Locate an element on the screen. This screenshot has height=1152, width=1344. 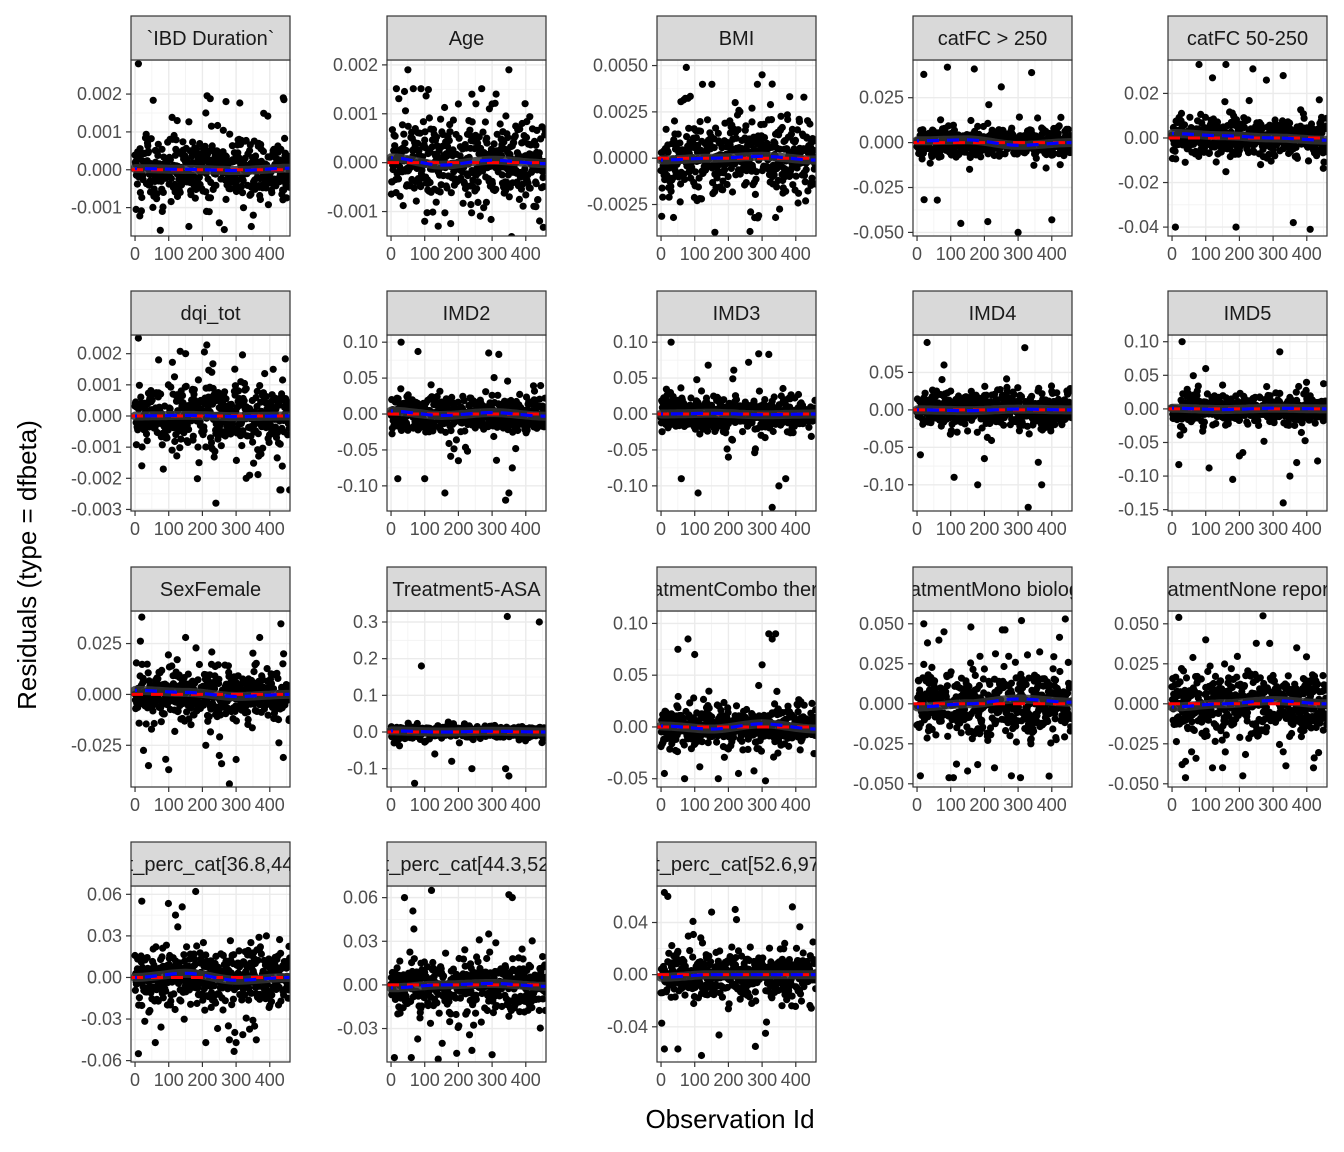
facet-title: IMD2 is located at coordinates (467, 314).